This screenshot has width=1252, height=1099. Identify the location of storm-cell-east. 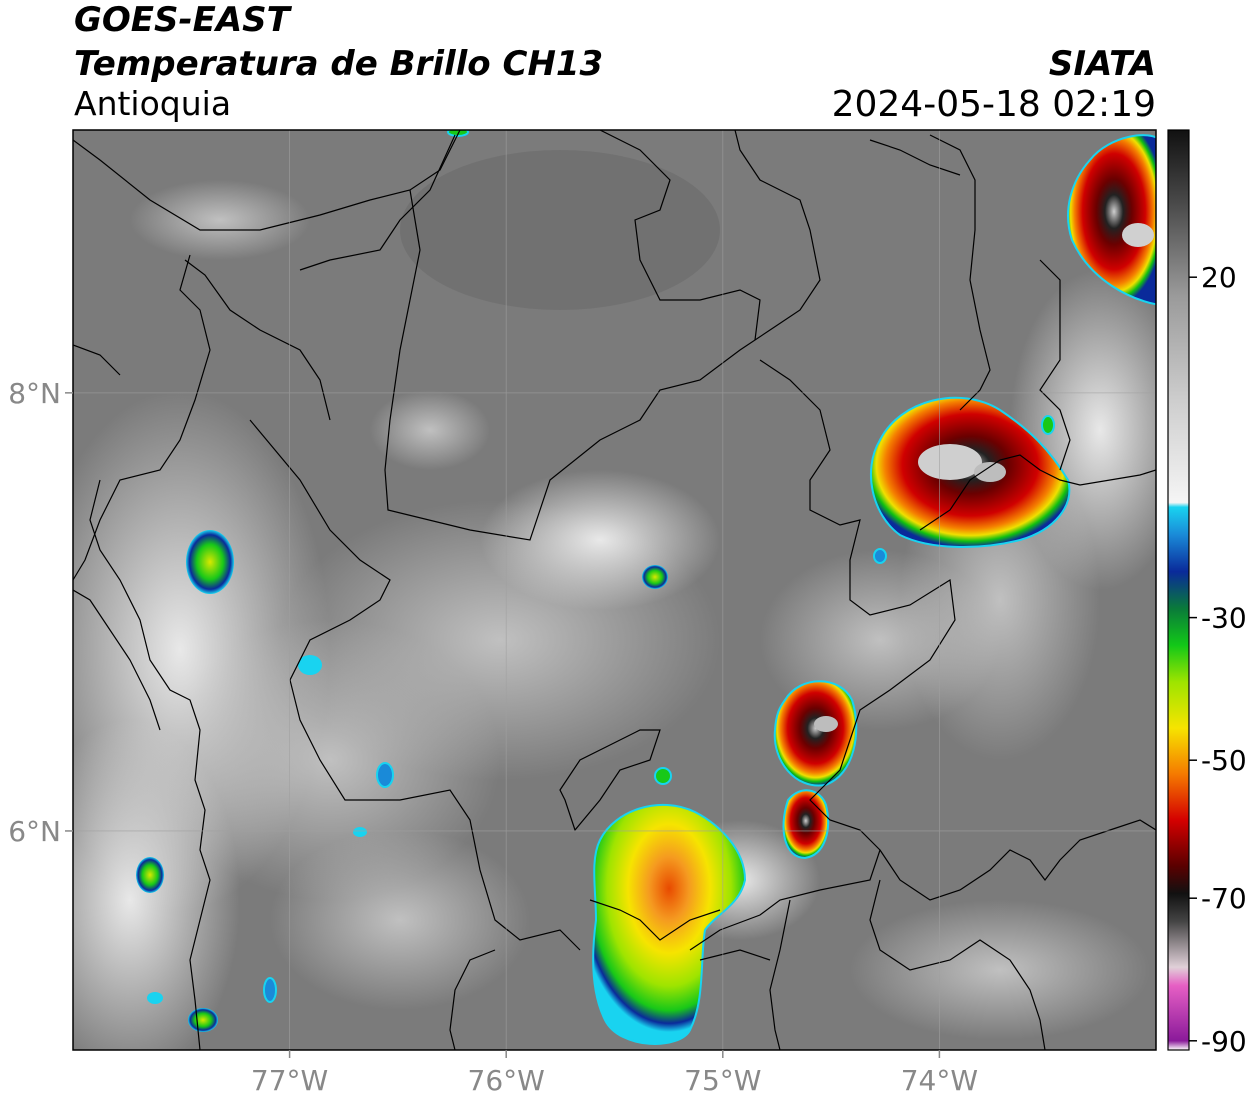
(970, 472).